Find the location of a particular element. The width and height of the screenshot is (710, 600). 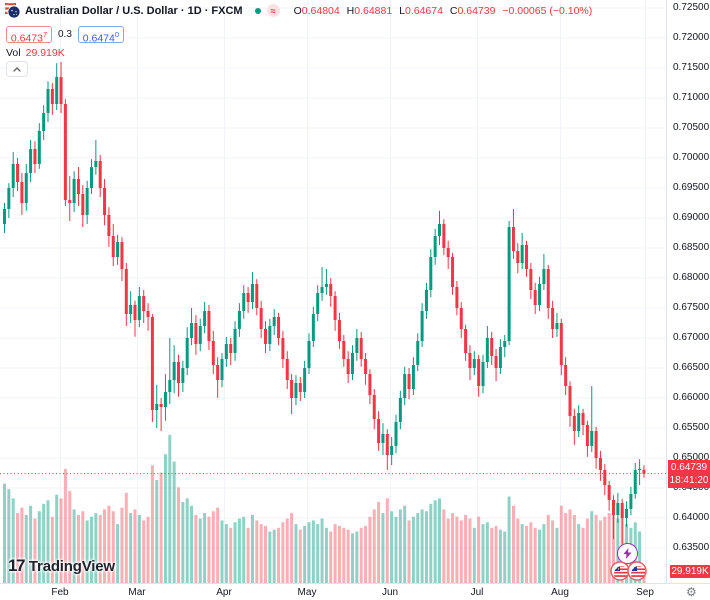

time-axis-label: Feb is located at coordinates (60, 592).